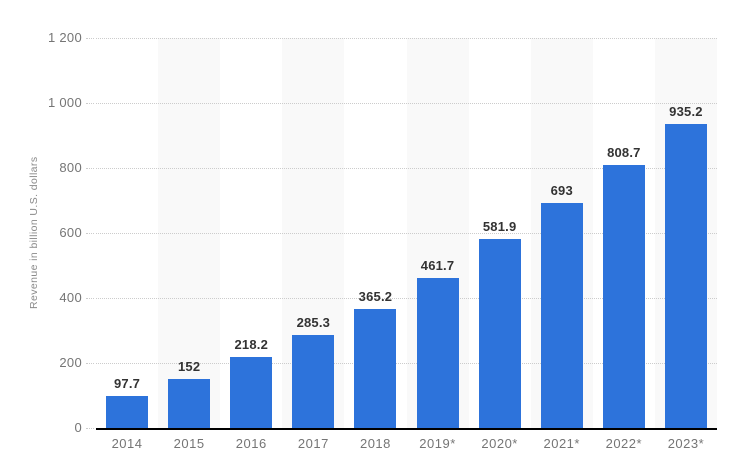 This screenshot has width=734, height=473. I want to click on y-tick-label: 800, so click(70, 167).